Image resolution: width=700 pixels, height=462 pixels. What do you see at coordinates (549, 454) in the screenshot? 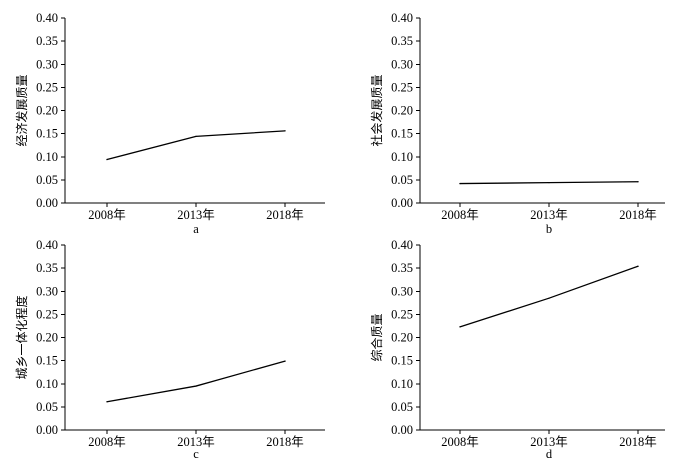
I see `panel-letter: d` at bounding box center [549, 454].